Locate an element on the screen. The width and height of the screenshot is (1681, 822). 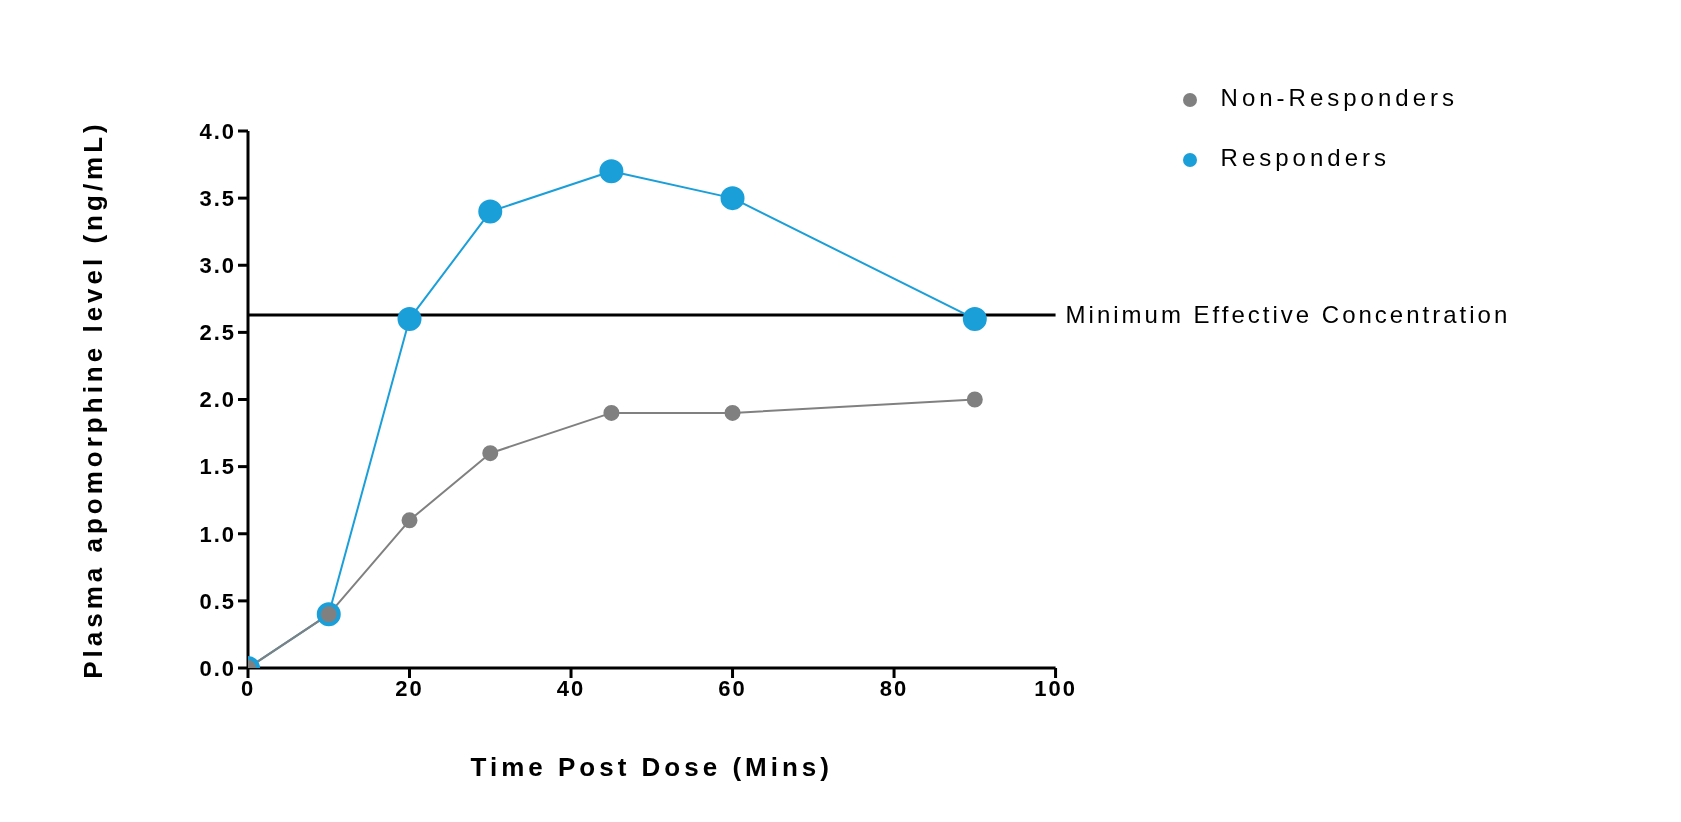
y-tick-label: 0.0 is located at coordinates (217, 668).